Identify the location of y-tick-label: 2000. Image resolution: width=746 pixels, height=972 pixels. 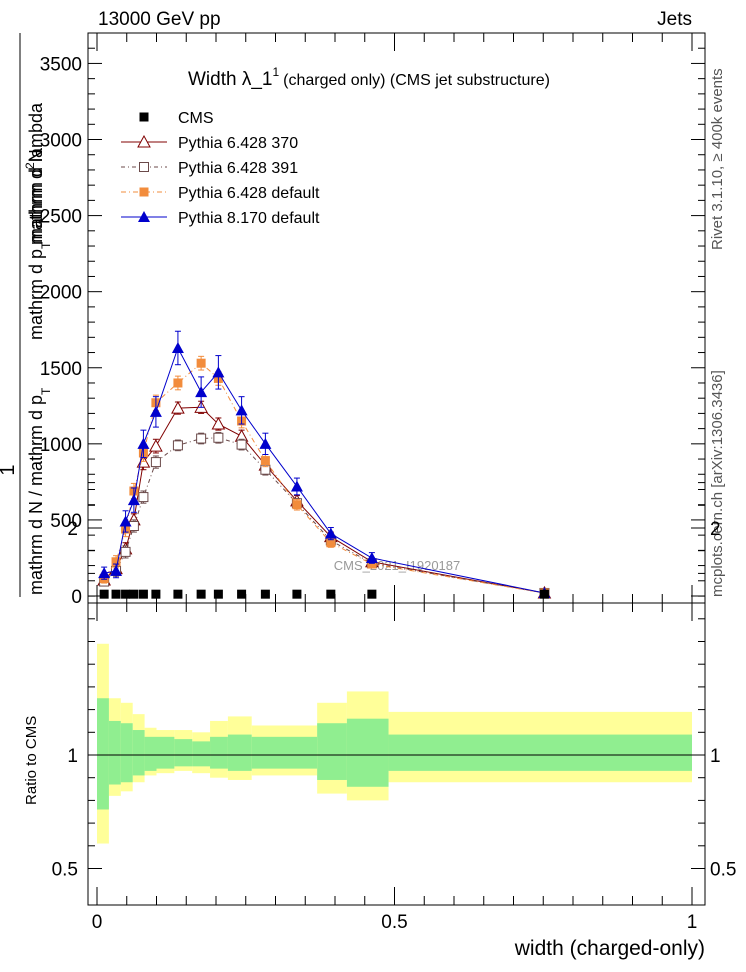
(61, 293).